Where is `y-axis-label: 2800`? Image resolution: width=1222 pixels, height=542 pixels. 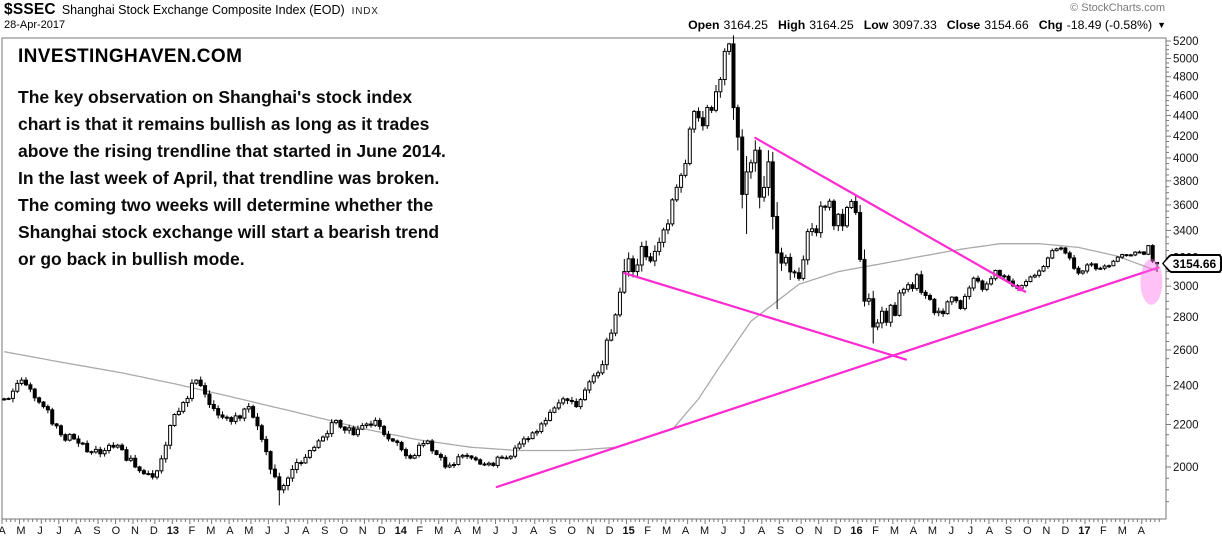 y-axis-label: 2800 is located at coordinates (1186, 318).